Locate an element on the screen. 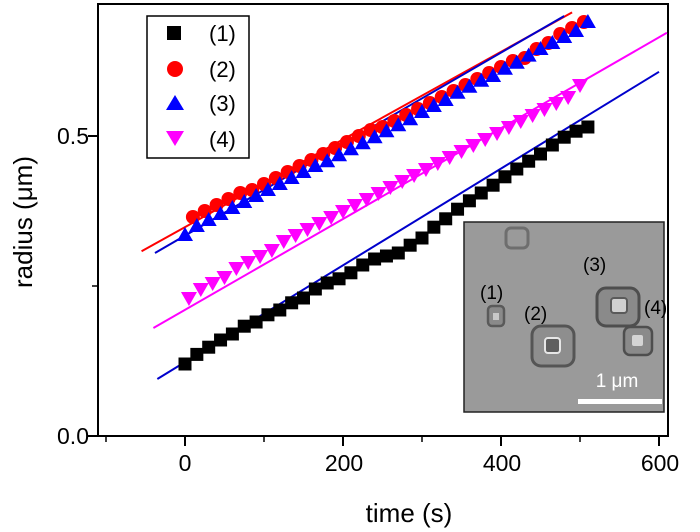  legend-marker-triangle-down is located at coordinates (175, 138).